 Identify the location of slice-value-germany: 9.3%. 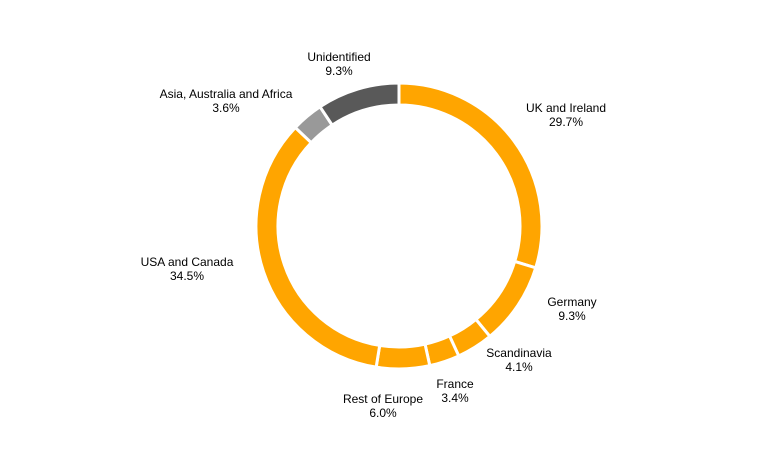
(572, 316).